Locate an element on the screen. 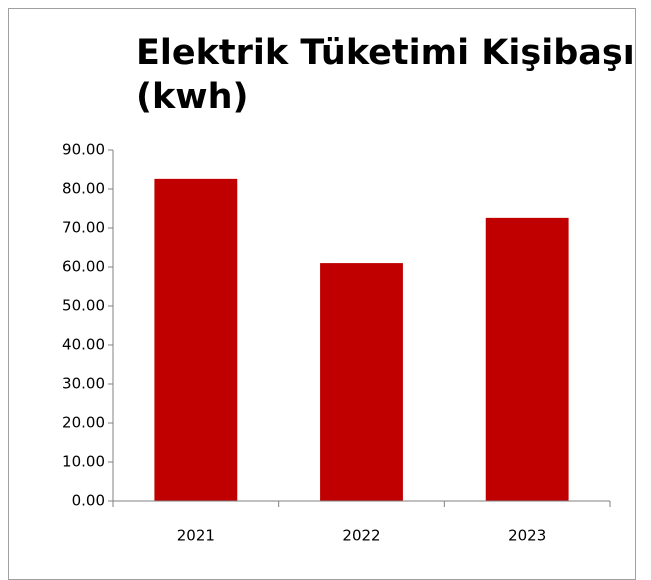  y-tick-label: 40.00 is located at coordinates (83, 345).